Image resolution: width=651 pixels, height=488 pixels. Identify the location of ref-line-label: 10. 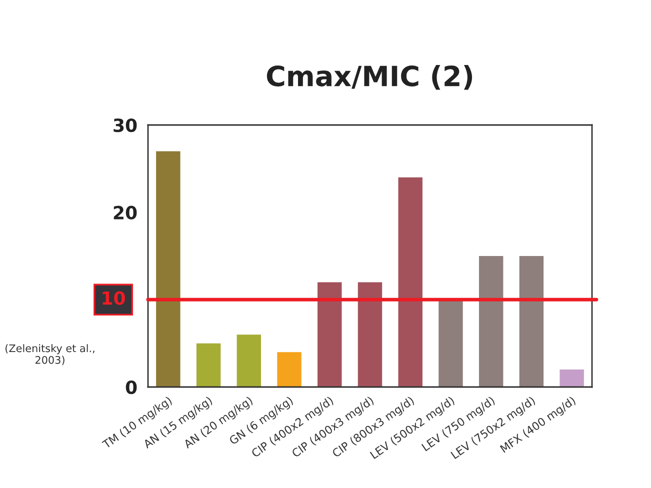
(113, 298).